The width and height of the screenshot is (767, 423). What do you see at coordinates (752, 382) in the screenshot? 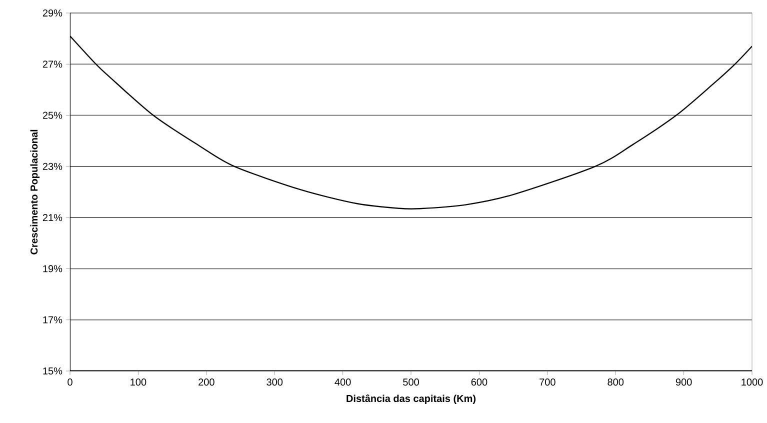
I see `x-tick-label: 1000` at bounding box center [752, 382].